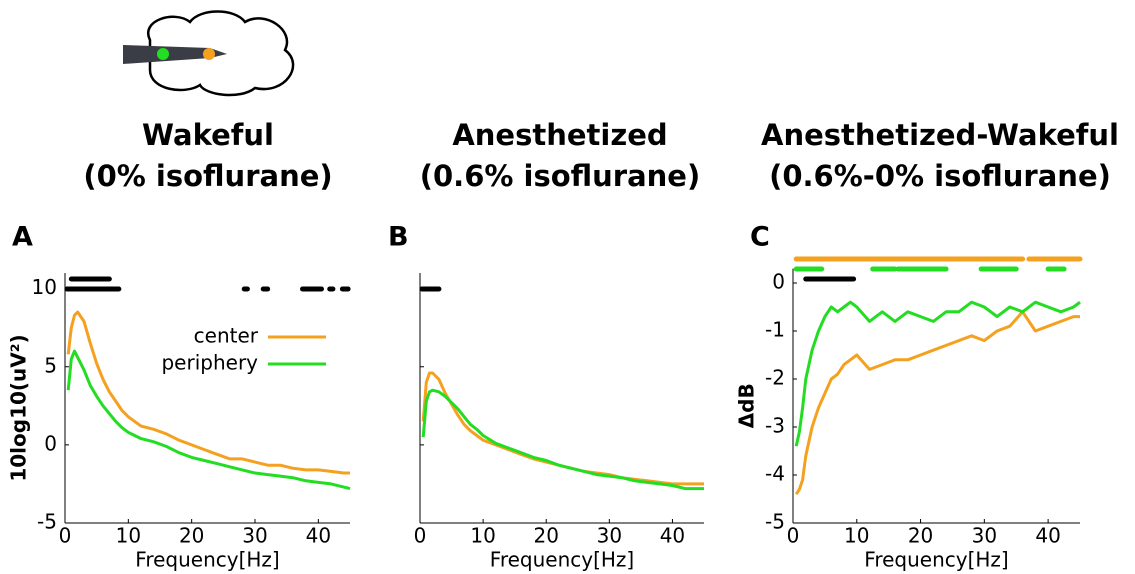  What do you see at coordinates (775, 330) in the screenshot?
I see `y-tick-label: -1` at bounding box center [775, 330].